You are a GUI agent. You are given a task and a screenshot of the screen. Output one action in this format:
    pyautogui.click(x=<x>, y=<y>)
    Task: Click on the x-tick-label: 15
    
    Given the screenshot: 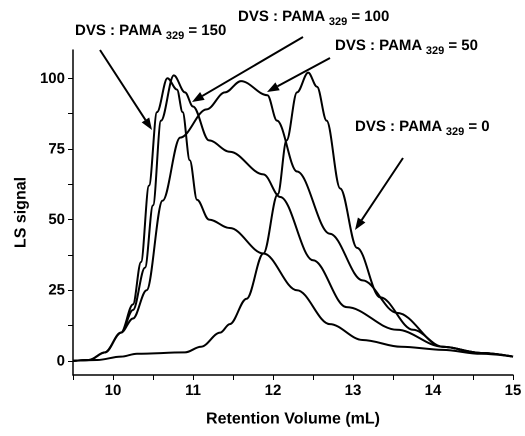 What is the action you would take?
    pyautogui.click(x=513, y=390)
    